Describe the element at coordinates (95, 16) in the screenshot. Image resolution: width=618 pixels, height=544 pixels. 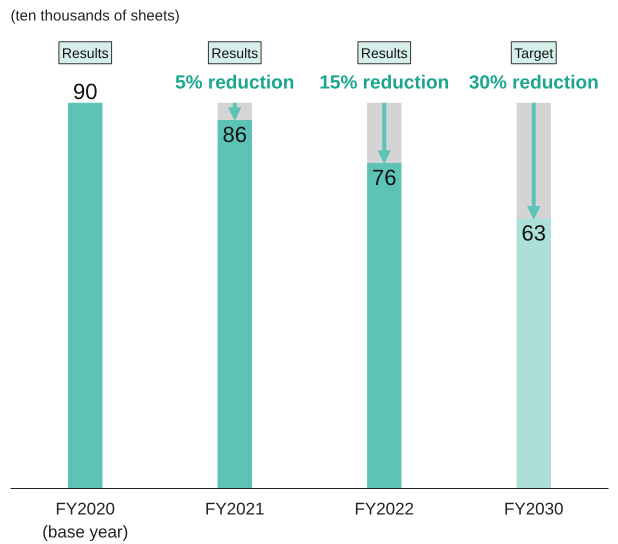
I see `text: (ten thousands of sheets)` at that location.